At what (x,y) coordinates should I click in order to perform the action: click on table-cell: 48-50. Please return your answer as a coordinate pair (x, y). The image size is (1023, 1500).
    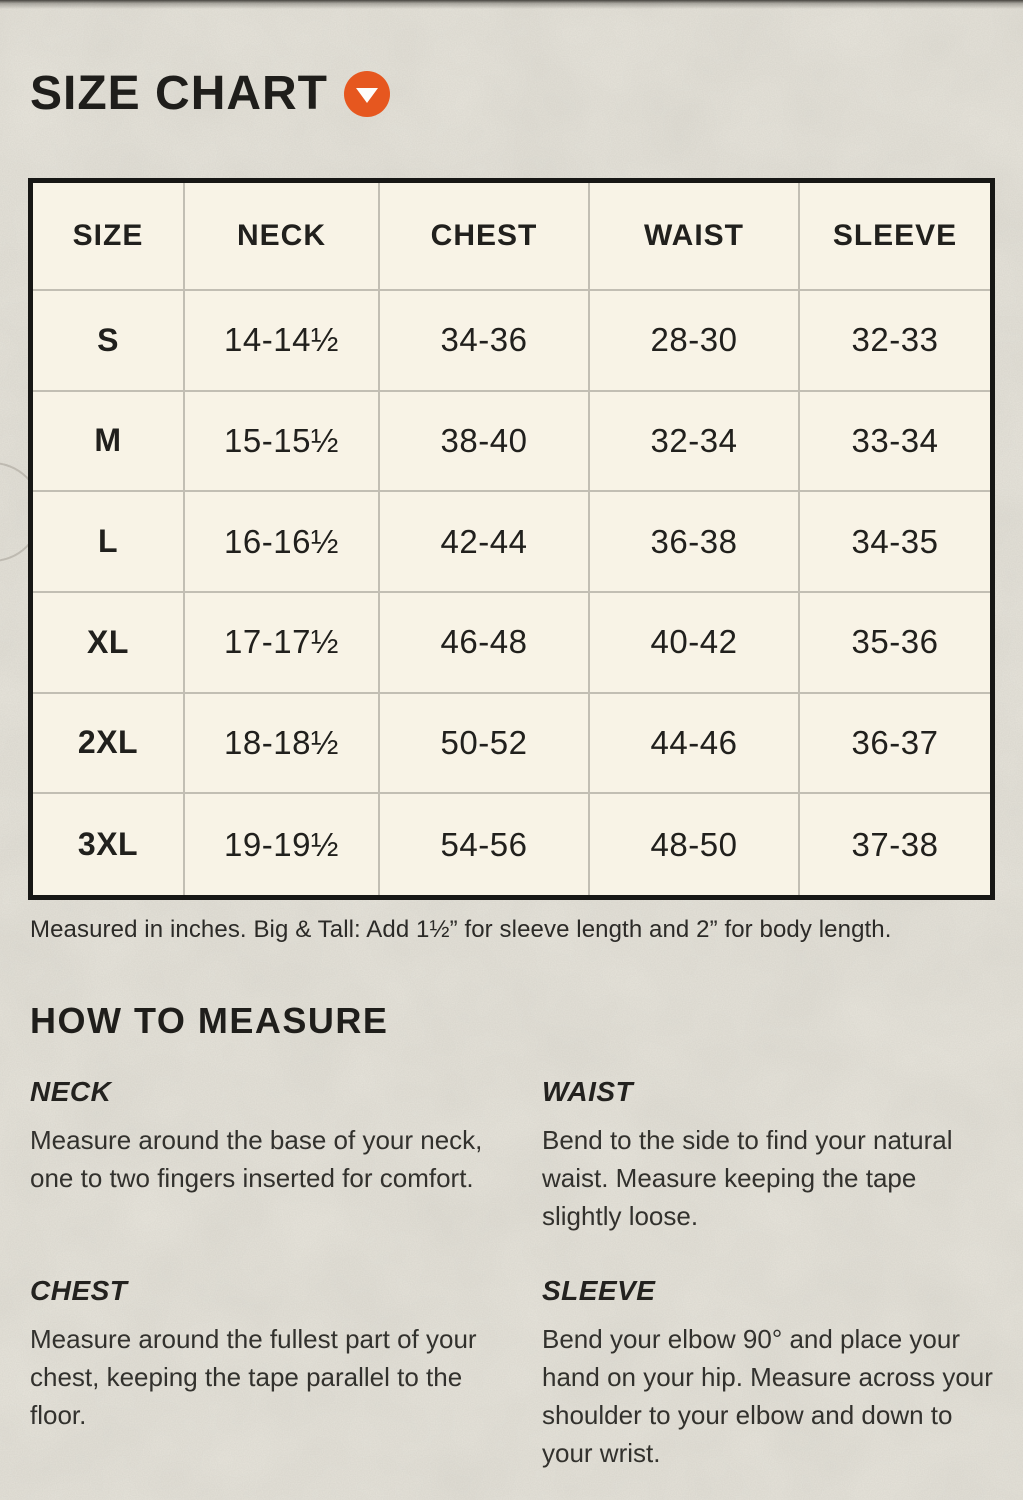
    Looking at the image, I should click on (695, 844).